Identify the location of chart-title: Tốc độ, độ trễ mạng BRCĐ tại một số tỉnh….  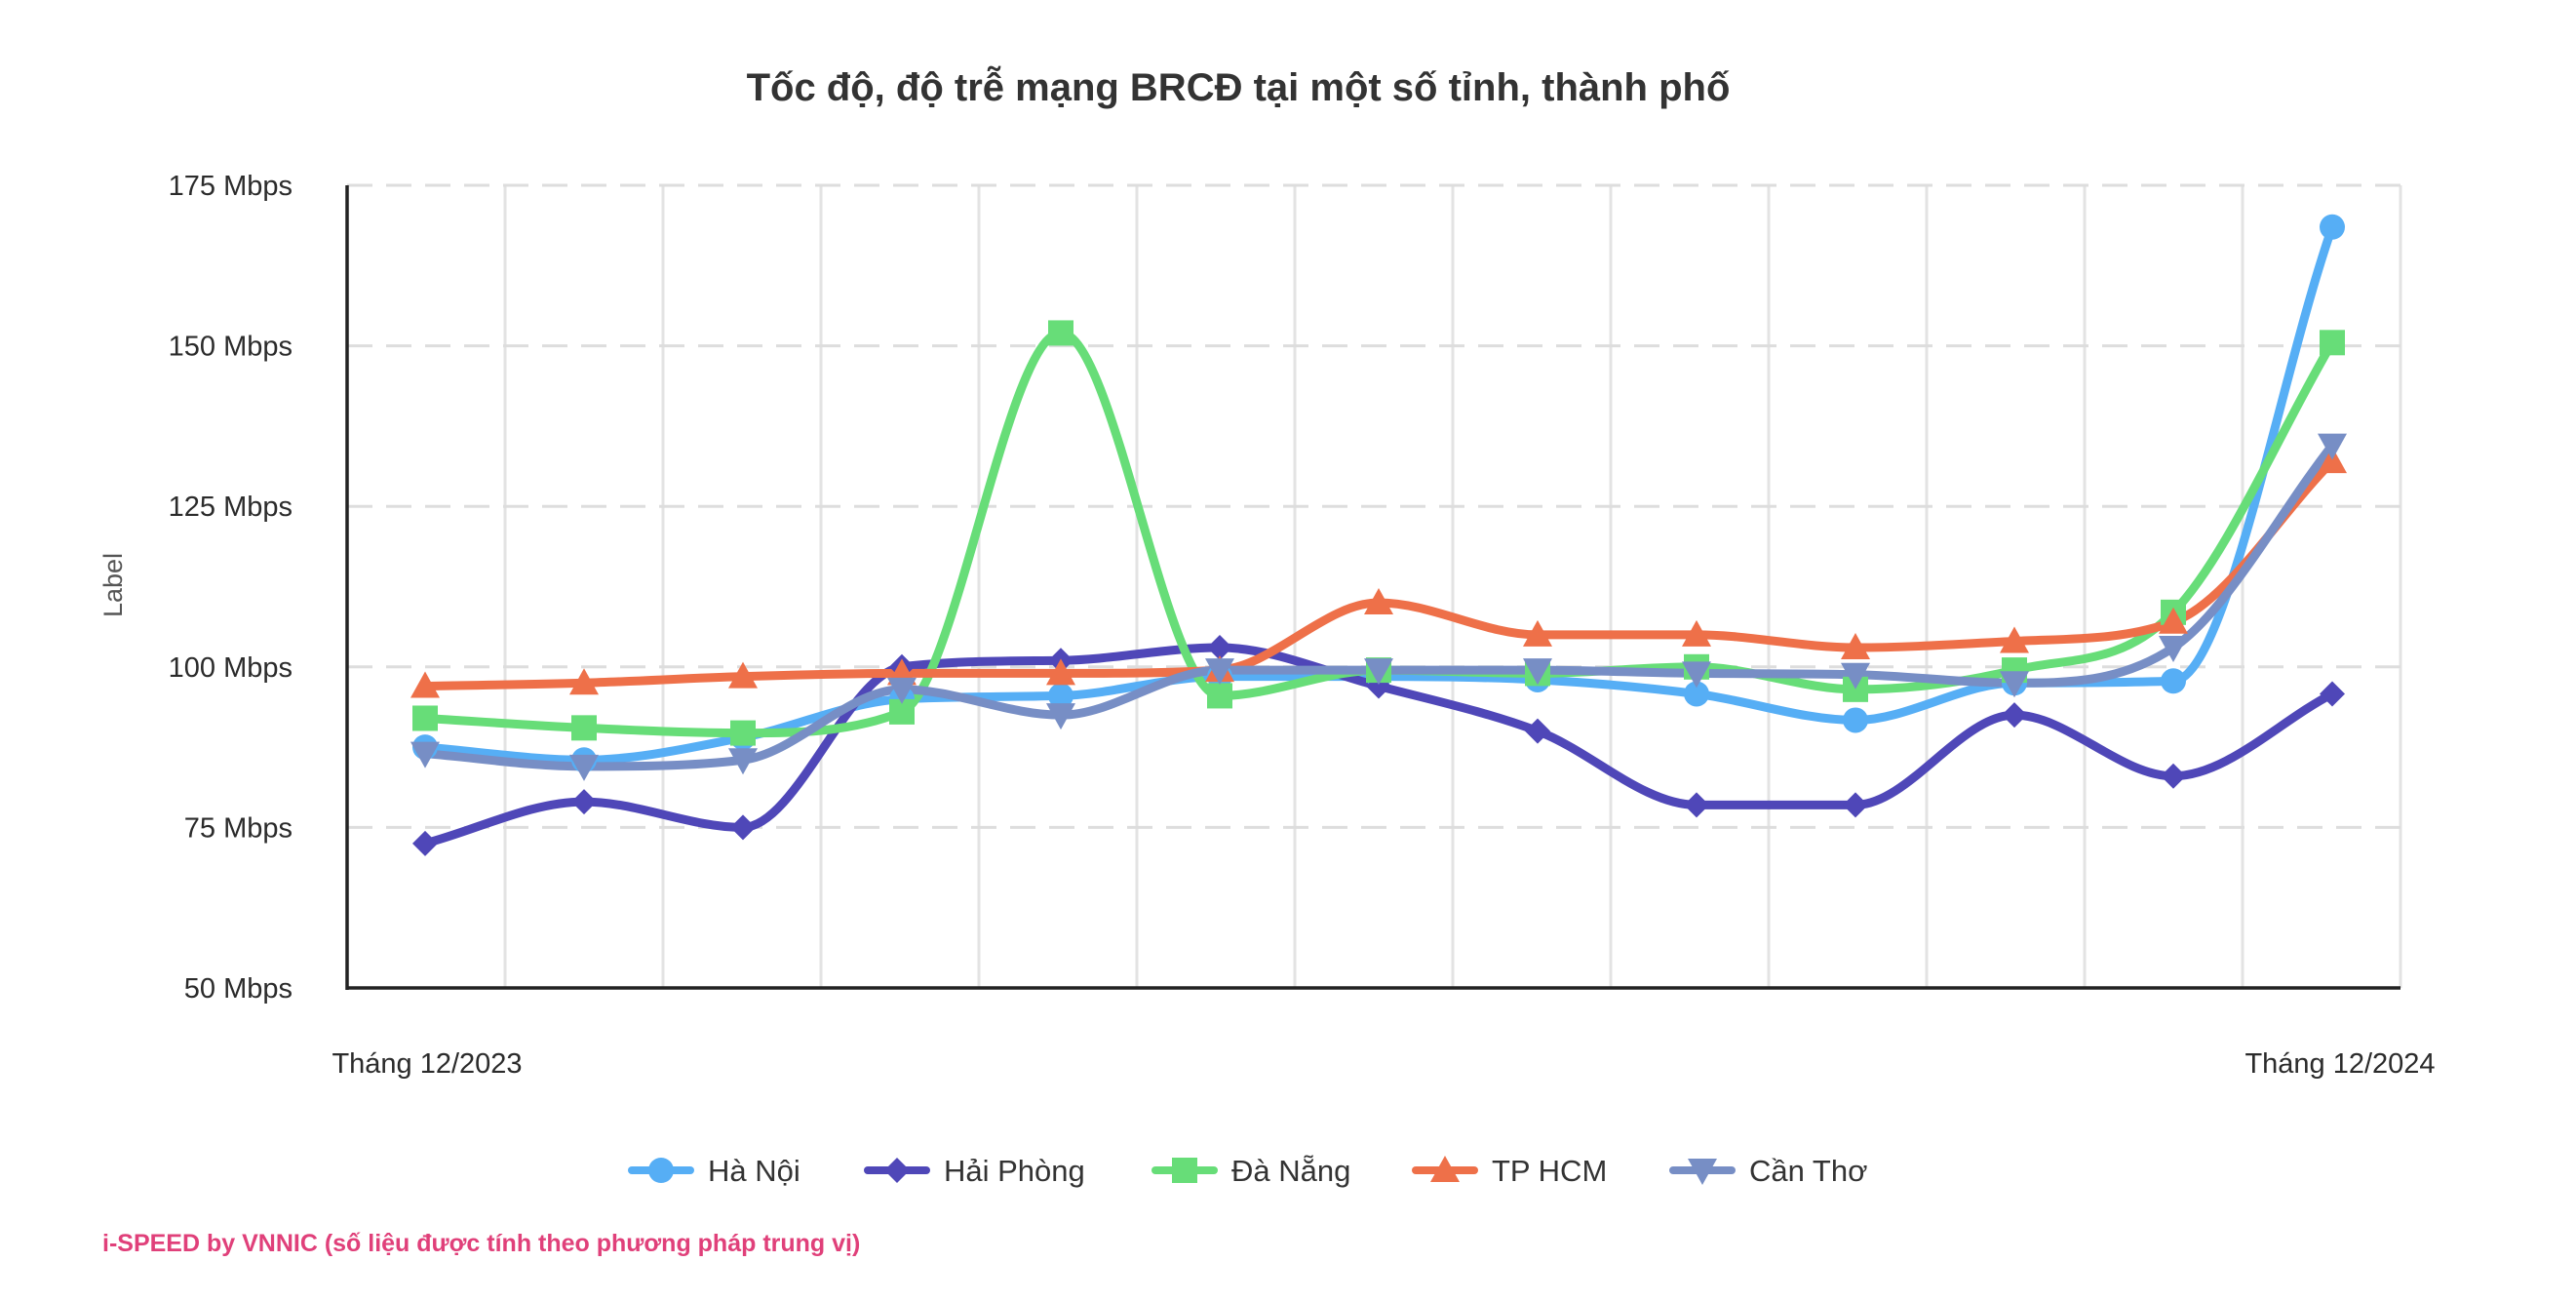
(1239, 86).